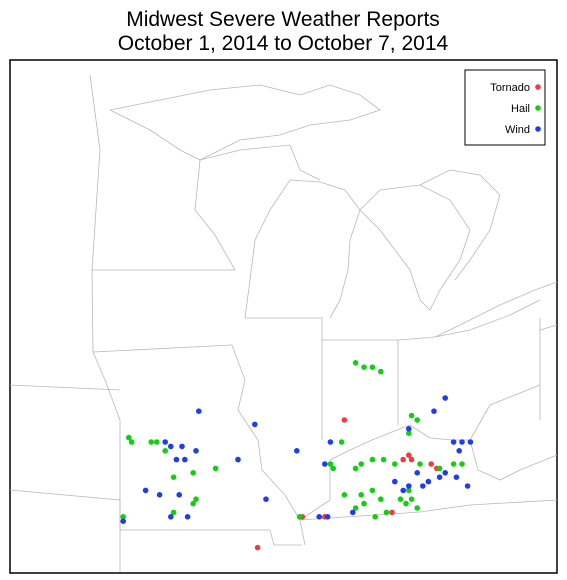 This screenshot has height=580, width=567. What do you see at coordinates (245, 122) in the screenshot?
I see `lake-superior` at bounding box center [245, 122].